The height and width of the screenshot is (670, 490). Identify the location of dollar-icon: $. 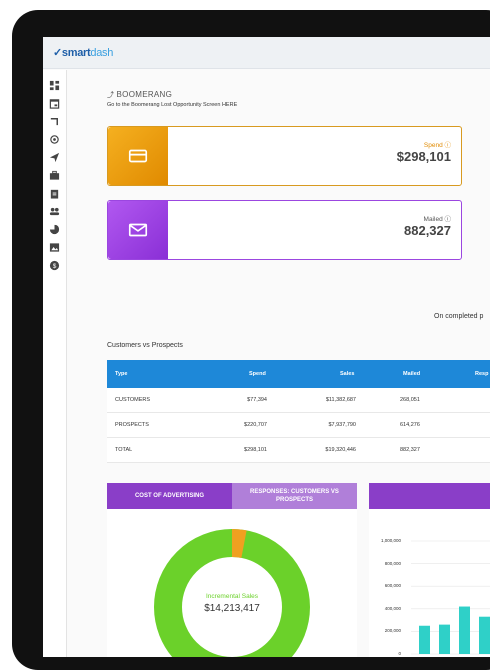
(54, 265).